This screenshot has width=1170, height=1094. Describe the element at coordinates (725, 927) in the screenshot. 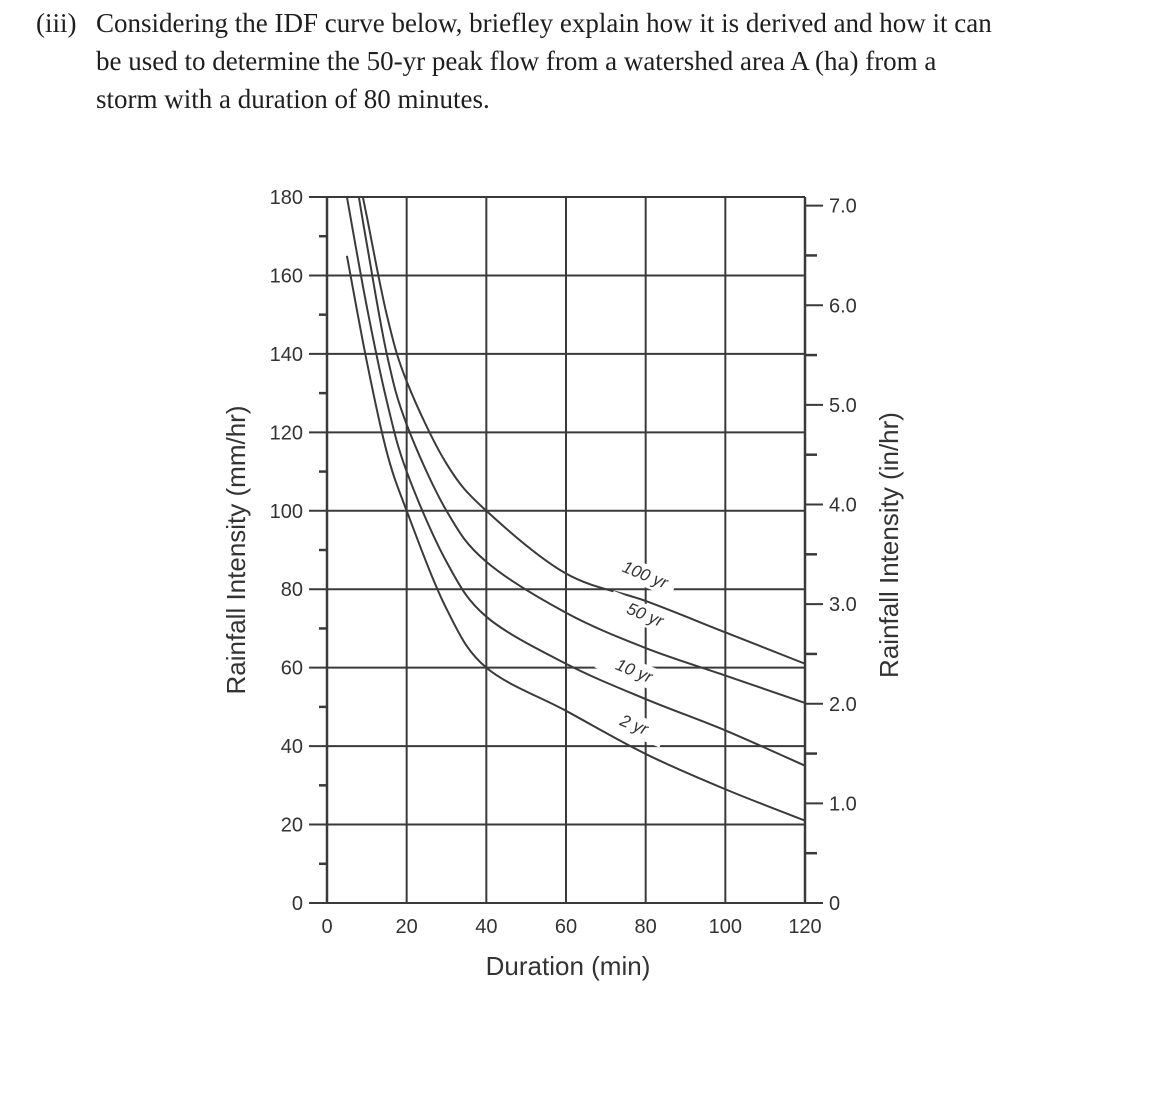

I see `x-tick-label: 100` at that location.